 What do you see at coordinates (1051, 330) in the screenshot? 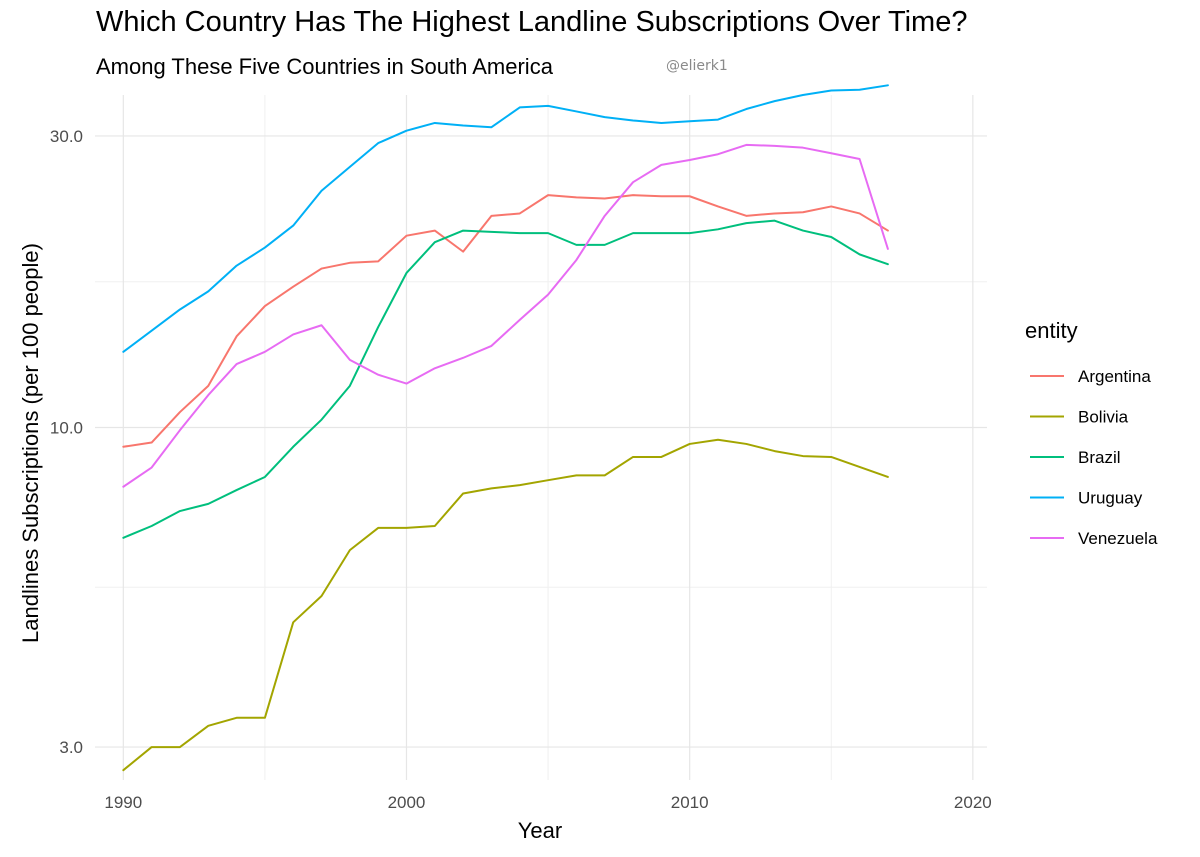
I see `legend-title: entity` at bounding box center [1051, 330].